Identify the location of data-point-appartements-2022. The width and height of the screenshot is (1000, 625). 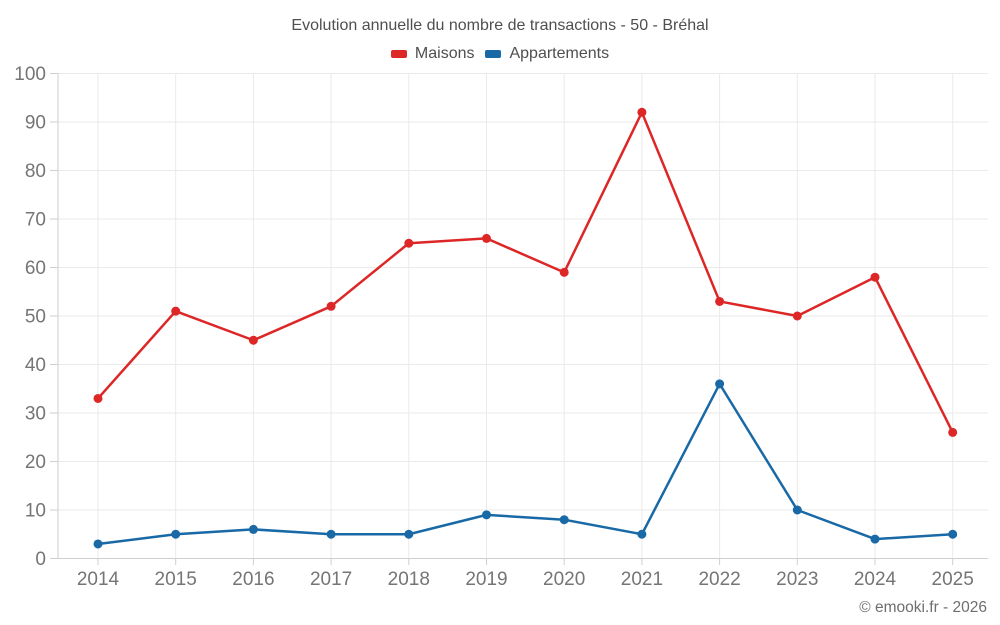
(720, 384).